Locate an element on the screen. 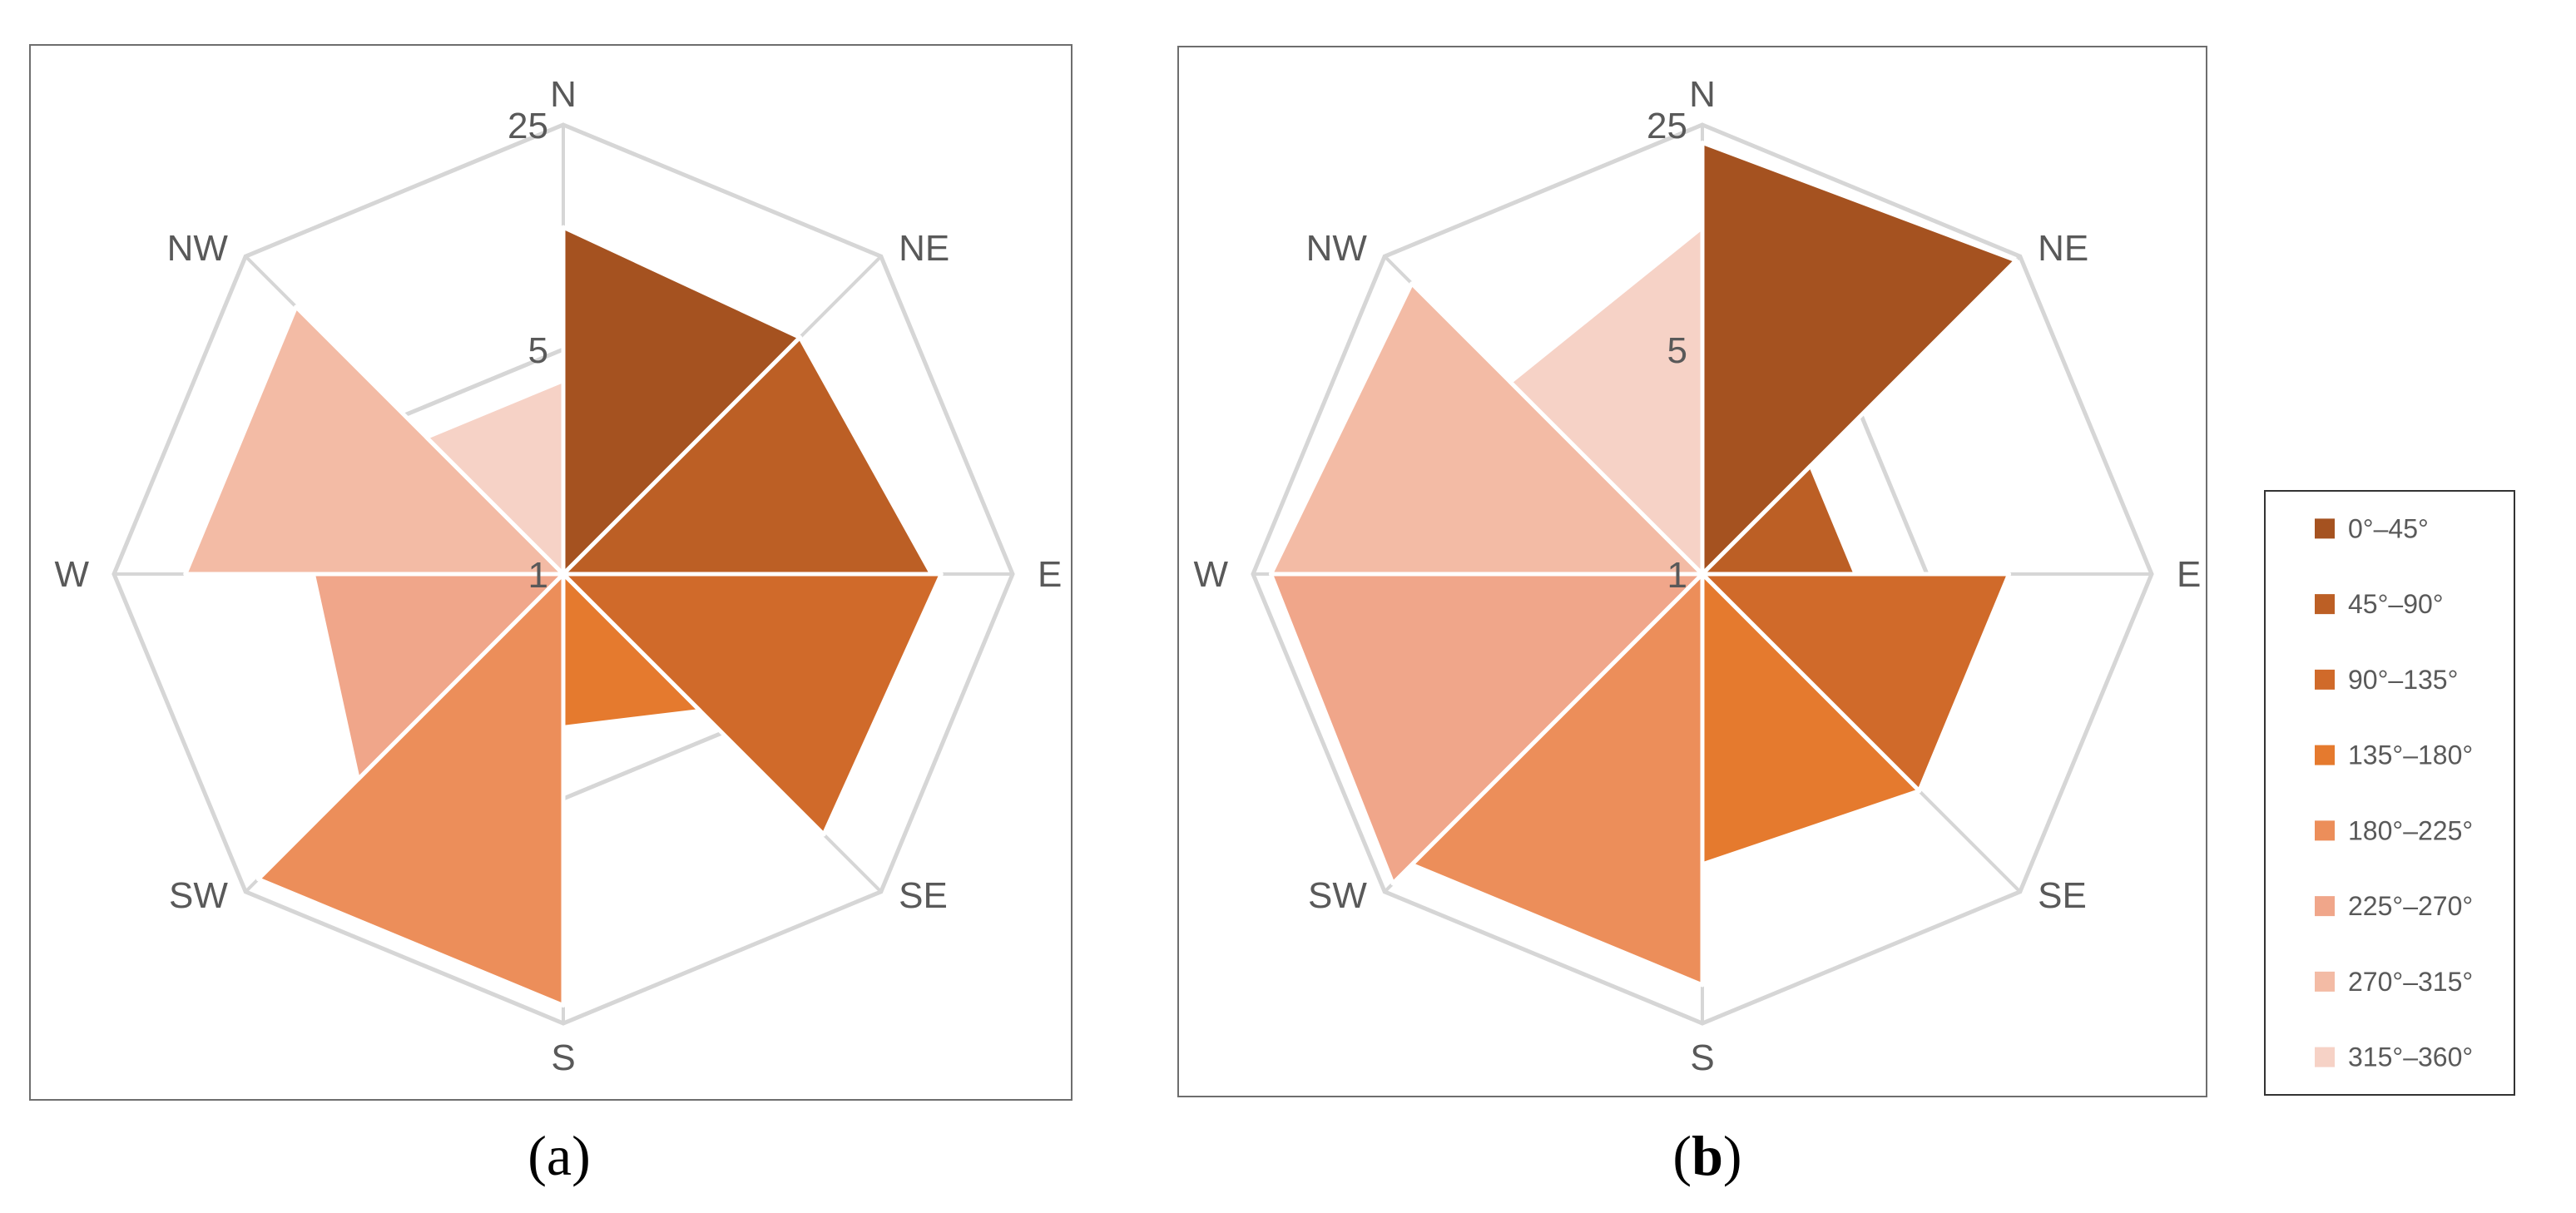  legend-label-0: 0°–45° is located at coordinates (2388, 528).